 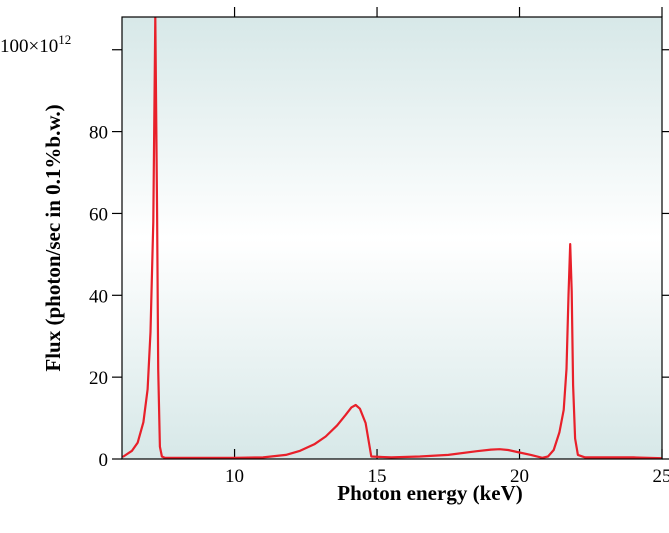 What do you see at coordinates (98, 378) in the screenshot?
I see `y-tick-label: 20` at bounding box center [98, 378].